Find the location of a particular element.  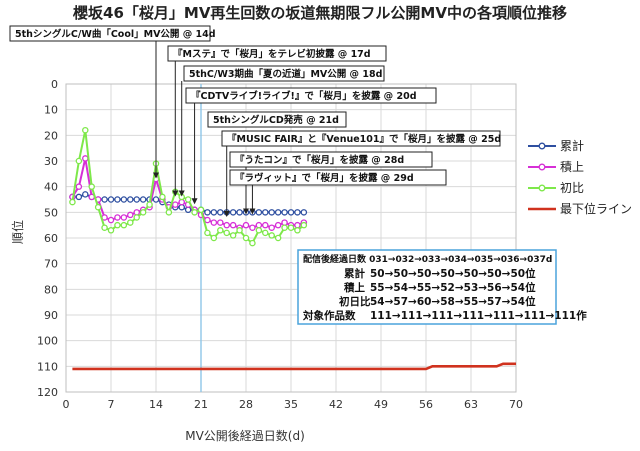

x-tick-label: 49 is located at coordinates (381, 404).